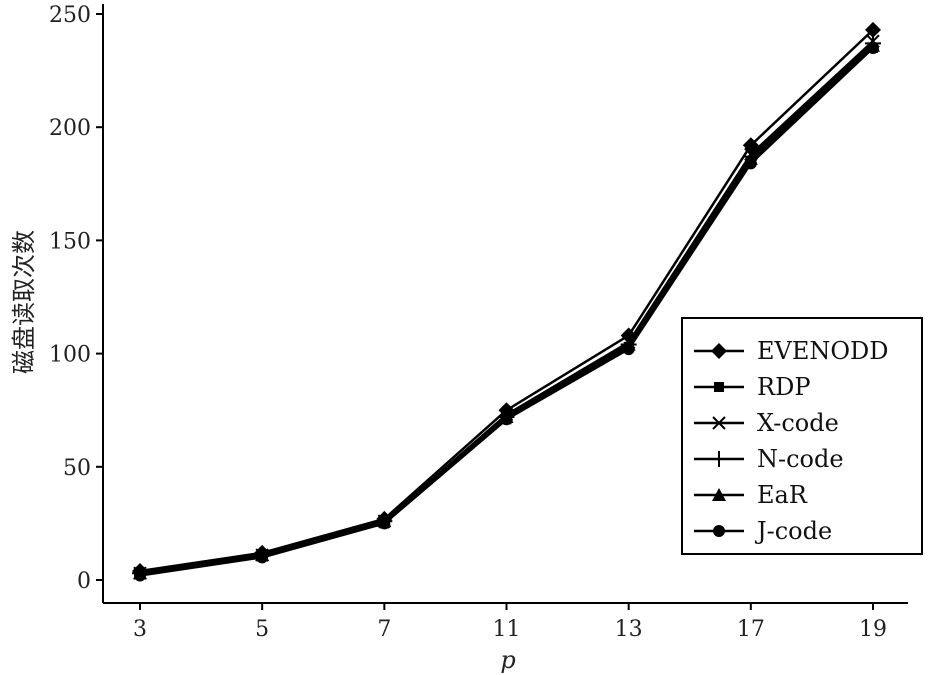  Describe the element at coordinates (800, 459) in the screenshot. I see `legend-label: N-code` at that location.